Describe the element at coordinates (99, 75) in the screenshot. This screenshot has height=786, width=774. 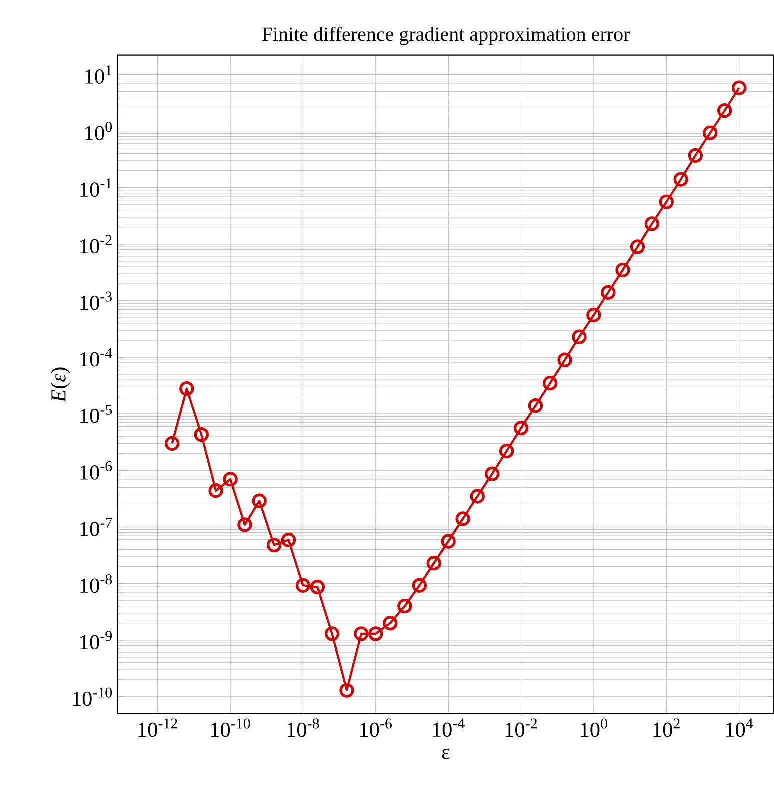
I see `y-tick-label: 10$^{1}$` at that location.